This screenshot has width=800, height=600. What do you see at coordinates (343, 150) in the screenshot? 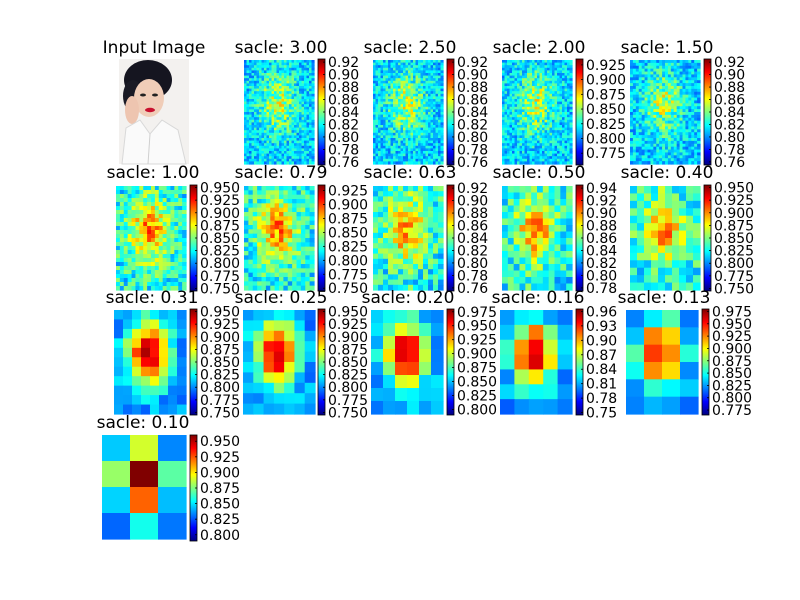
I see `colorbar-tick-label: 0.78` at bounding box center [343, 150].